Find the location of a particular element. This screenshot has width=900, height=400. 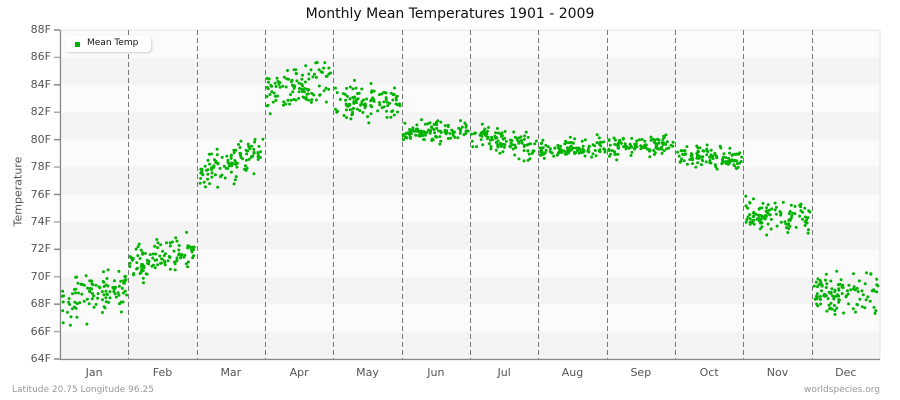

y-tick-label: 72F is located at coordinates (40, 249).